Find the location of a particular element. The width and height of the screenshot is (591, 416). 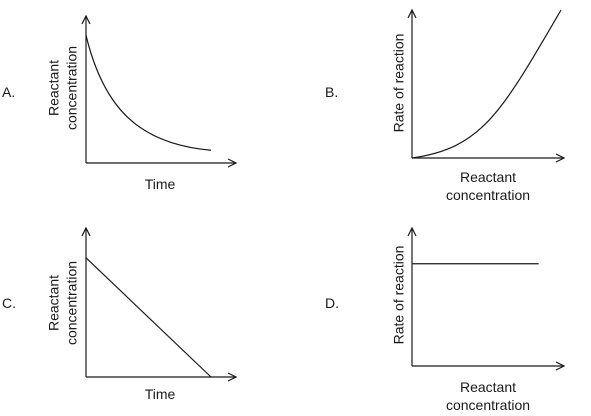

panel-1-y-axis-label-line-2: concentration is located at coordinates (72, 88).